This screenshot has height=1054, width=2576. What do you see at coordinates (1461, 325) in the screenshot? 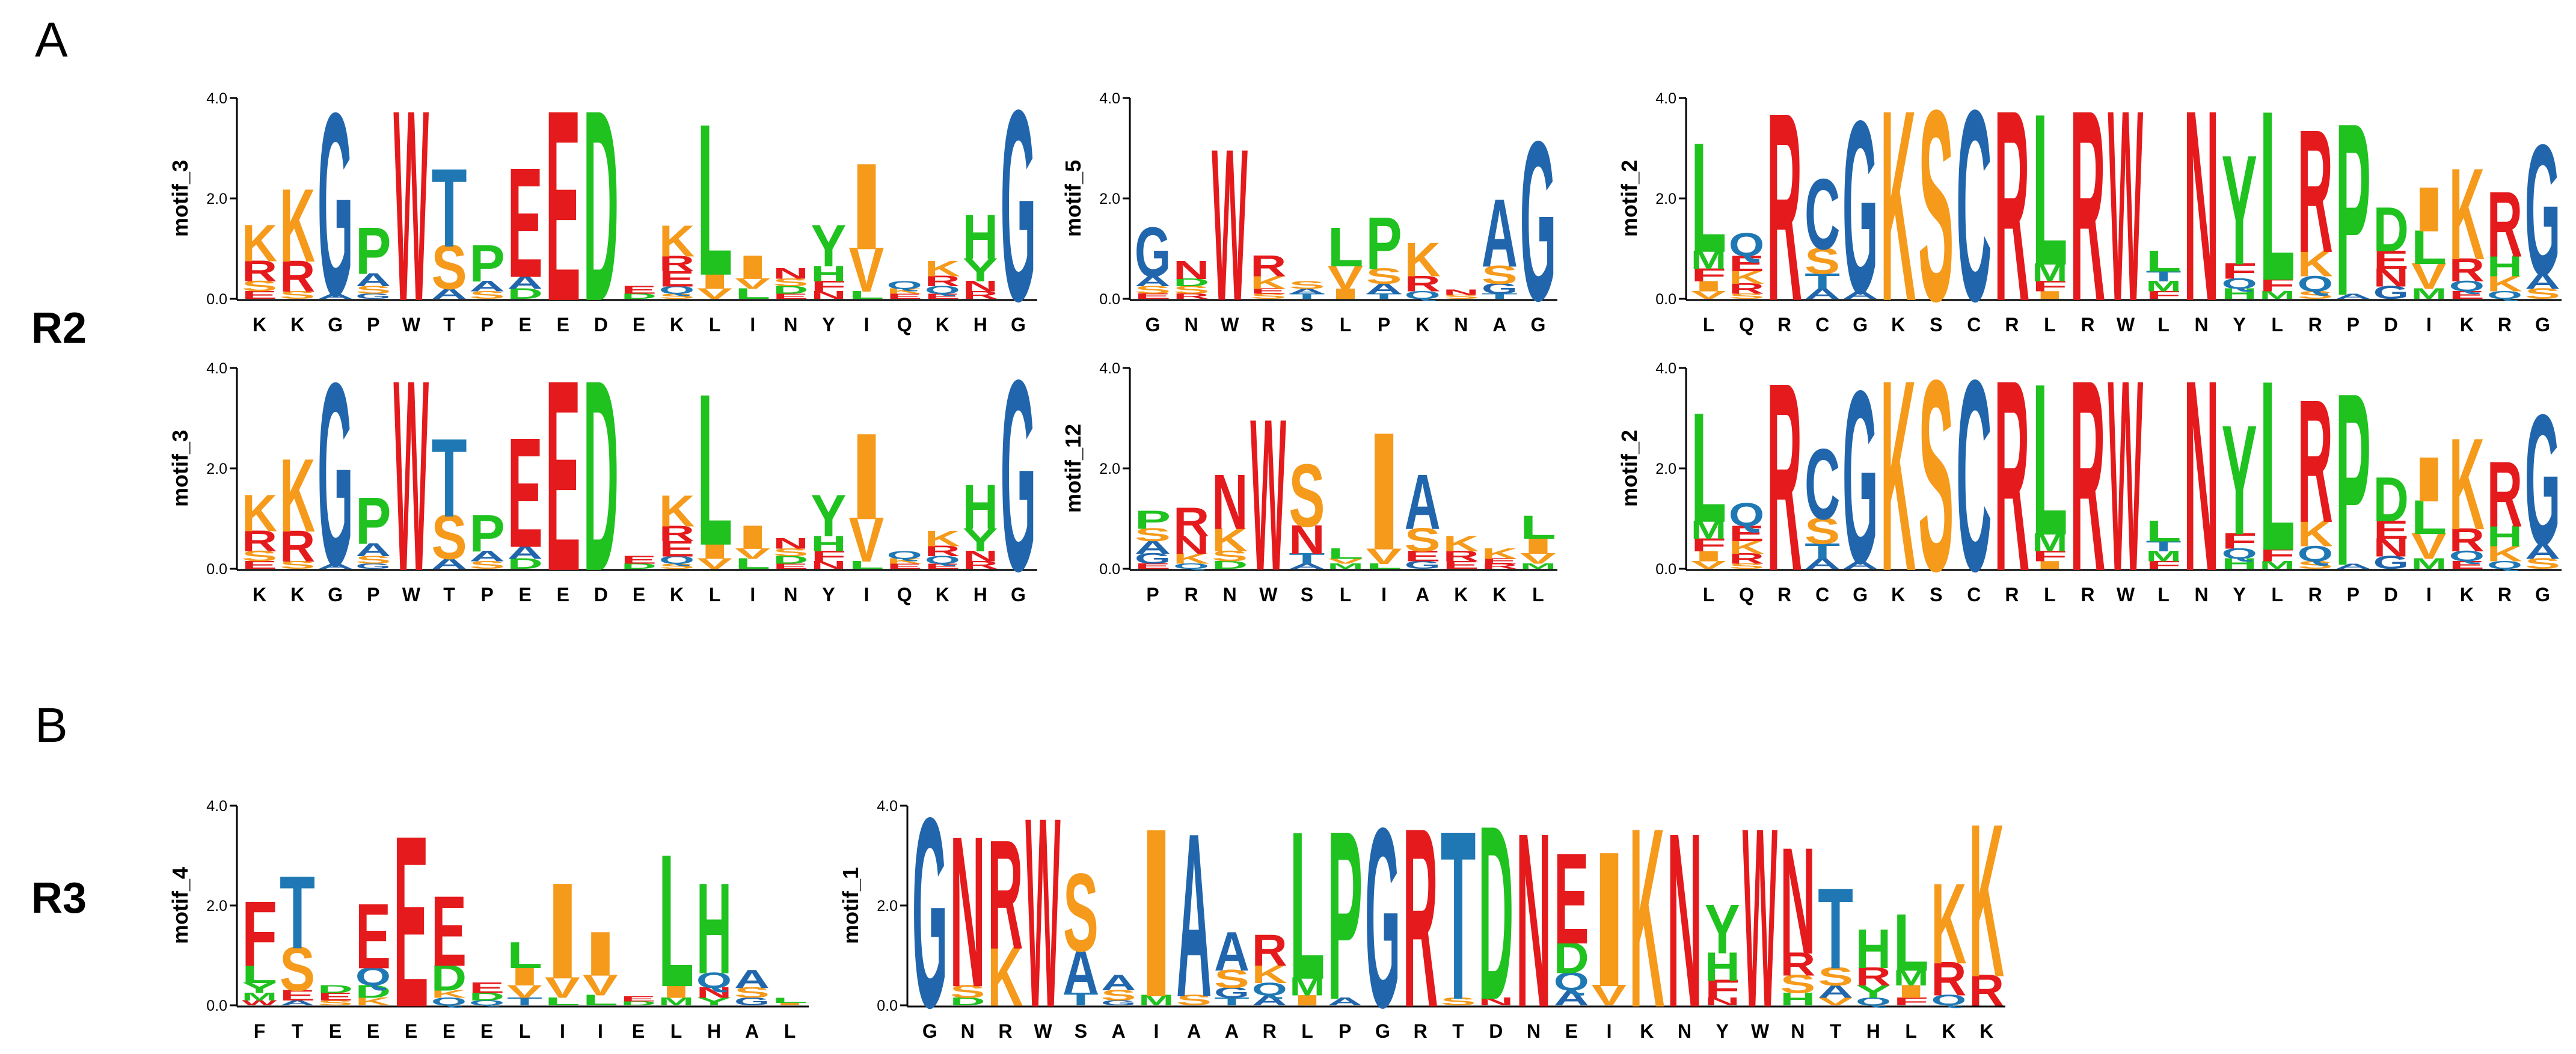
I see `x-tick-label: N` at bounding box center [1461, 325].